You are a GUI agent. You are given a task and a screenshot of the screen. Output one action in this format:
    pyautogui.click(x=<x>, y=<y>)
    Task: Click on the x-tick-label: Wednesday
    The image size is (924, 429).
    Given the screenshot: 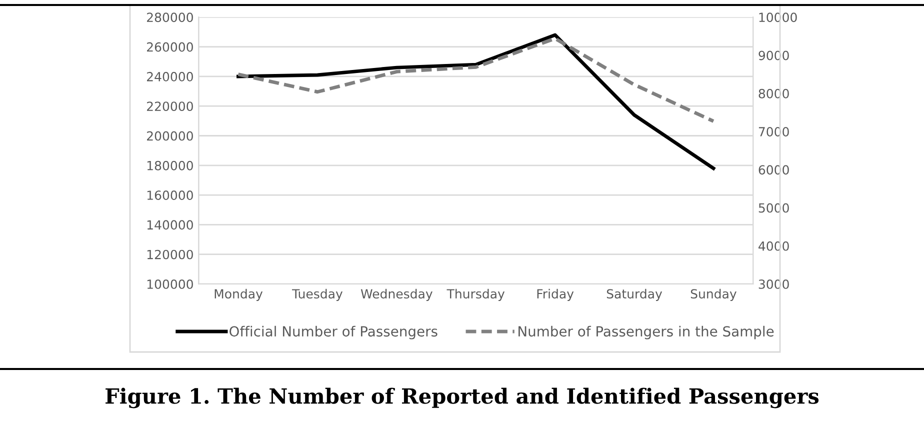 What is the action you would take?
    pyautogui.click(x=396, y=294)
    